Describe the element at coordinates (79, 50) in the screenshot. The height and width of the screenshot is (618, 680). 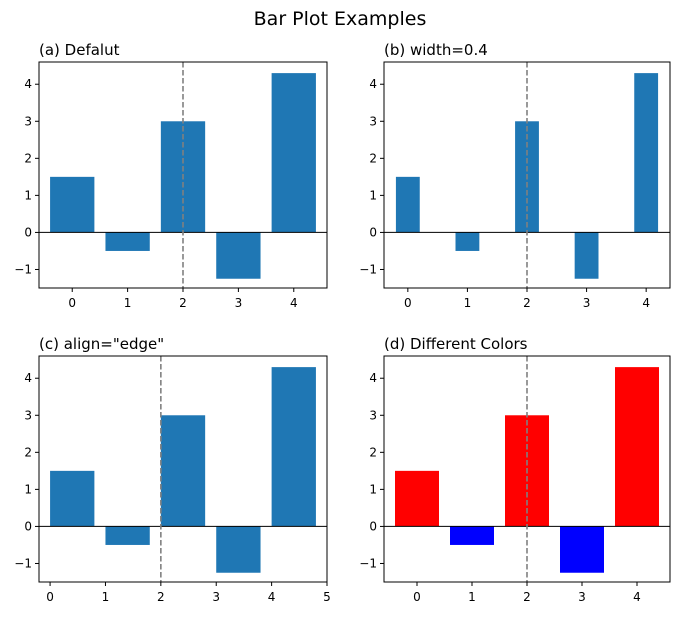
I see `panel-title: (a) Defalut` at that location.